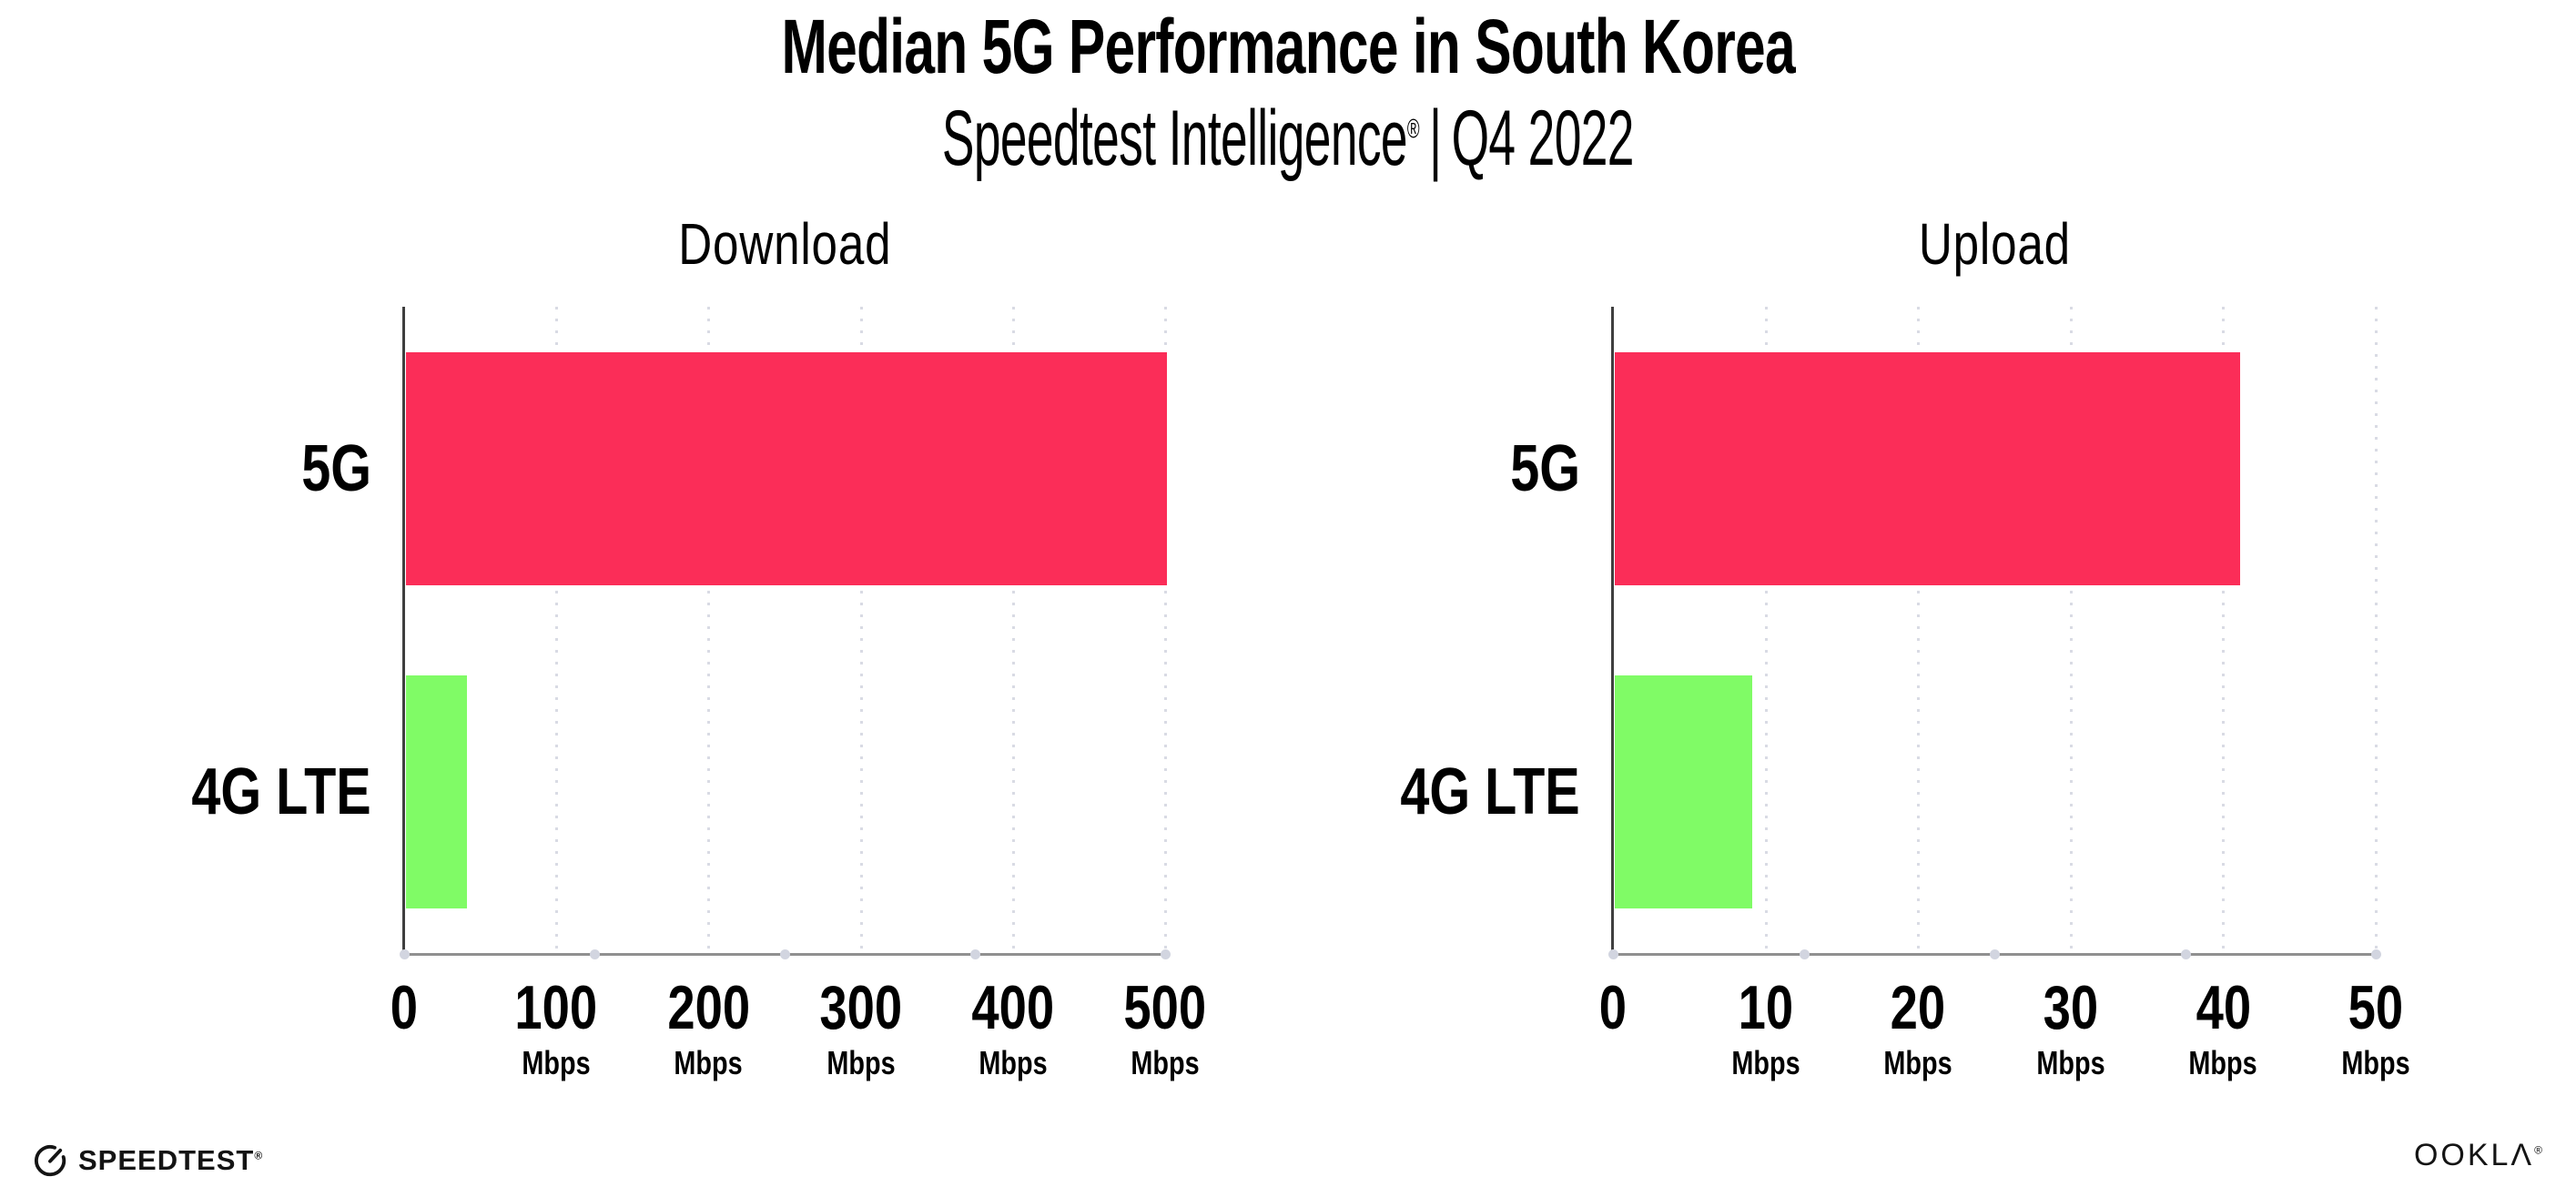 The width and height of the screenshot is (2576, 1197). I want to click on tick-label-200-download: 200, so click(708, 1008).